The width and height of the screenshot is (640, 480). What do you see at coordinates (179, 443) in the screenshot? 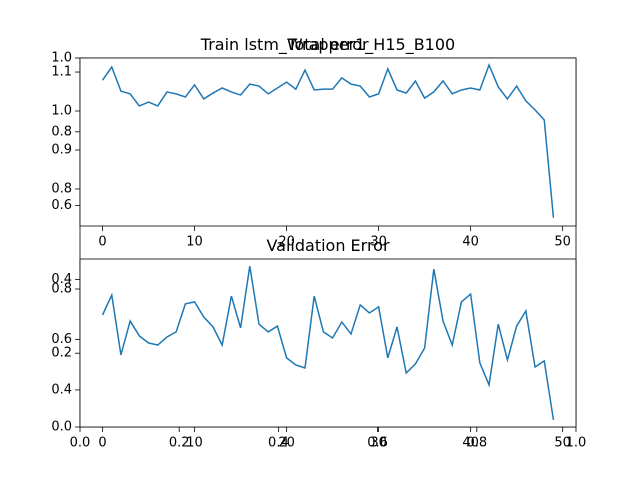
I see `x-tick-label: 0.2` at bounding box center [179, 443].